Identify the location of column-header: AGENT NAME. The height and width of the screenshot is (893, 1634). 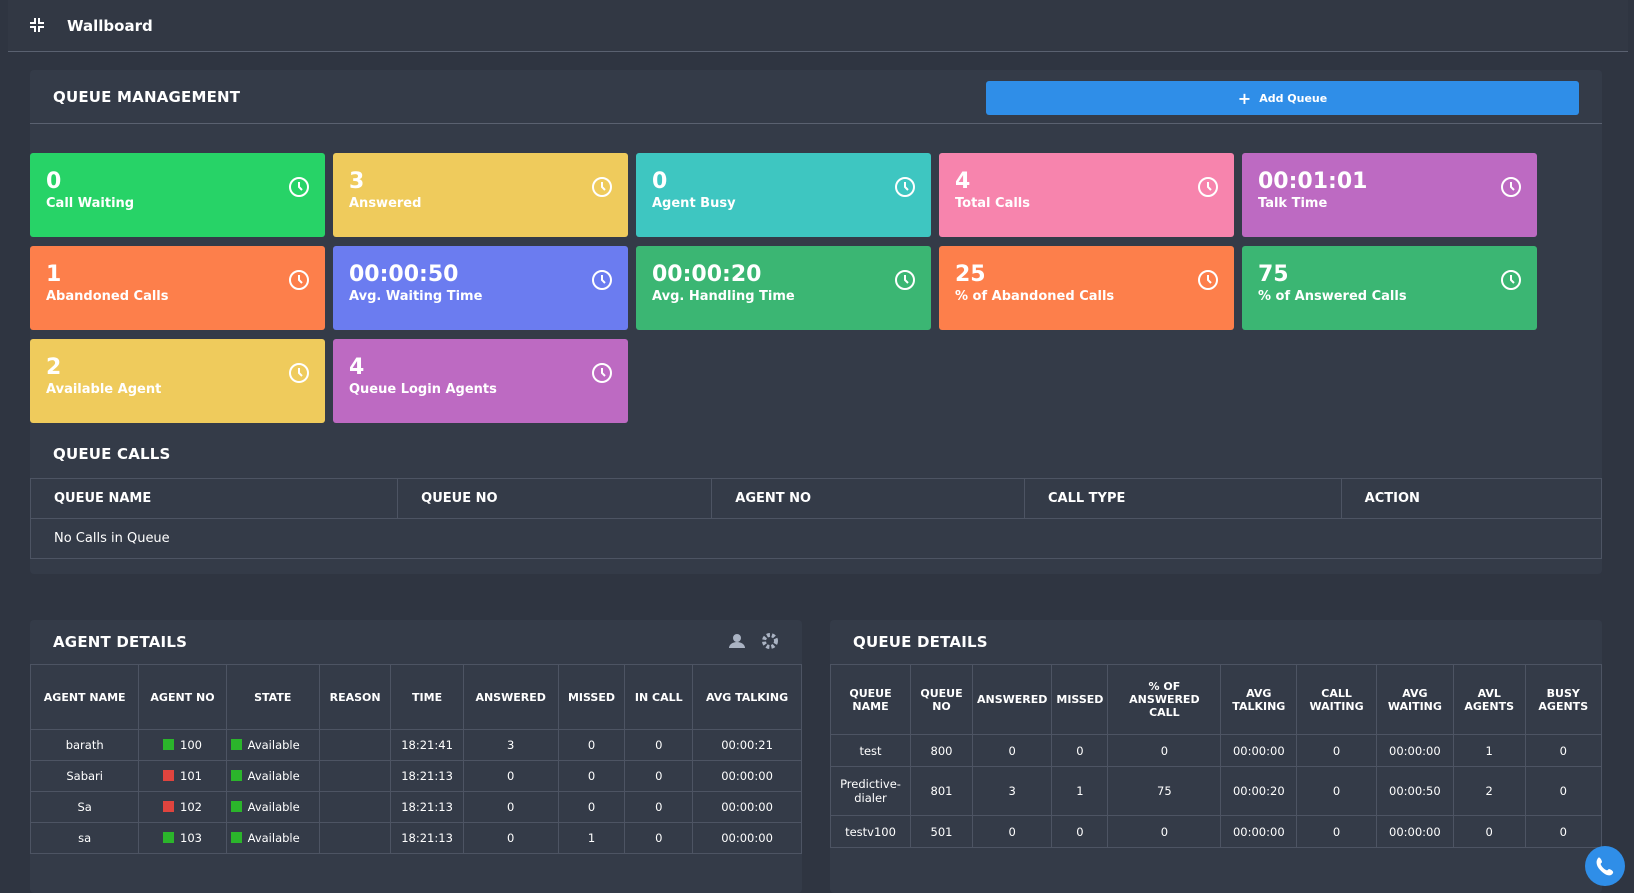
(84, 697).